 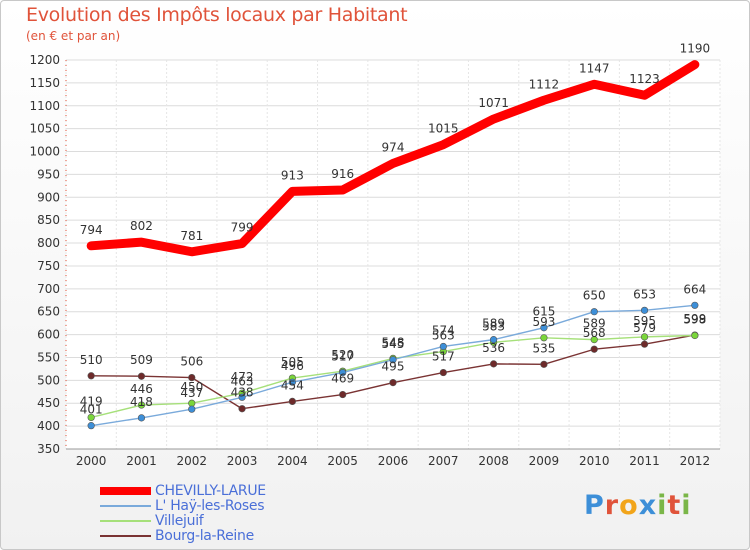 What do you see at coordinates (48, 335) in the screenshot?
I see `y-tick-label: 600` at bounding box center [48, 335].